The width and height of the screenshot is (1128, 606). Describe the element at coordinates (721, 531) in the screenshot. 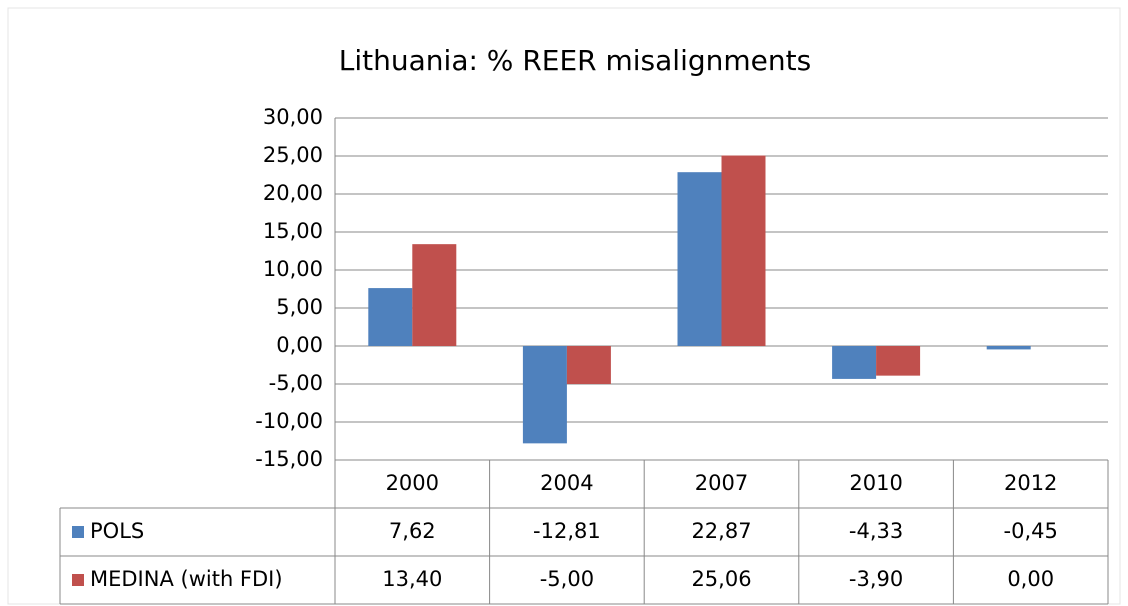

I see `table-value: 22,87` at that location.